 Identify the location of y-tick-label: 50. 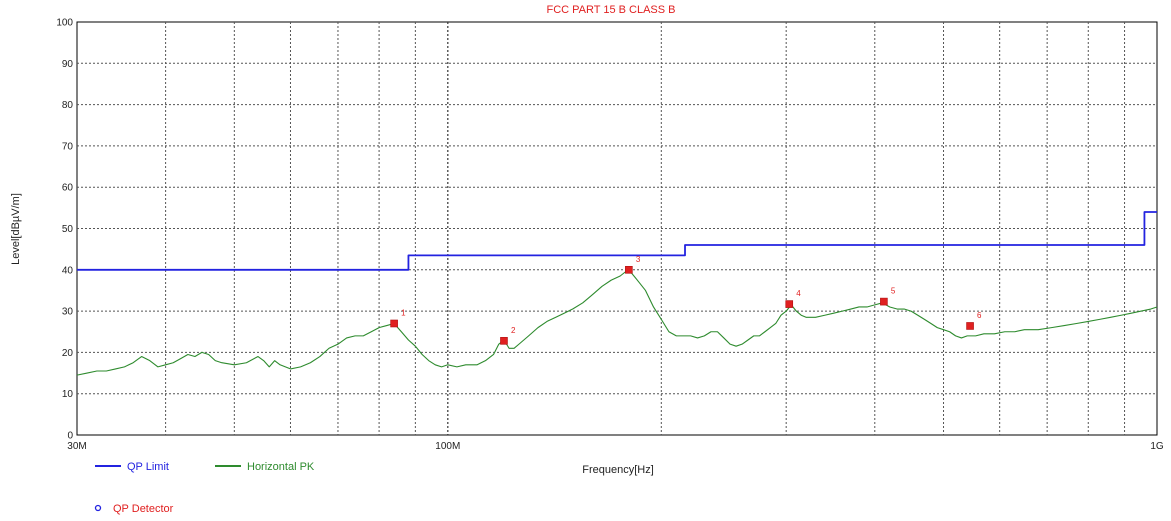
(68, 229).